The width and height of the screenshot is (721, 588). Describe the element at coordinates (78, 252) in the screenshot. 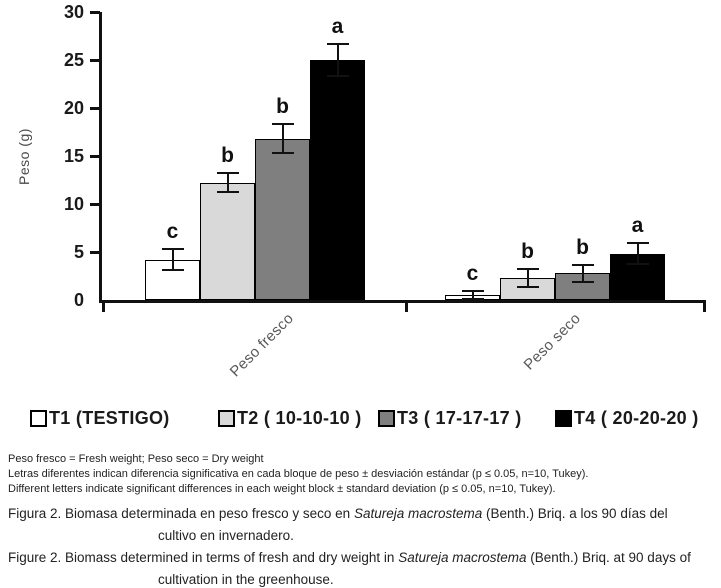

I see `y-tick-label: 5` at that location.